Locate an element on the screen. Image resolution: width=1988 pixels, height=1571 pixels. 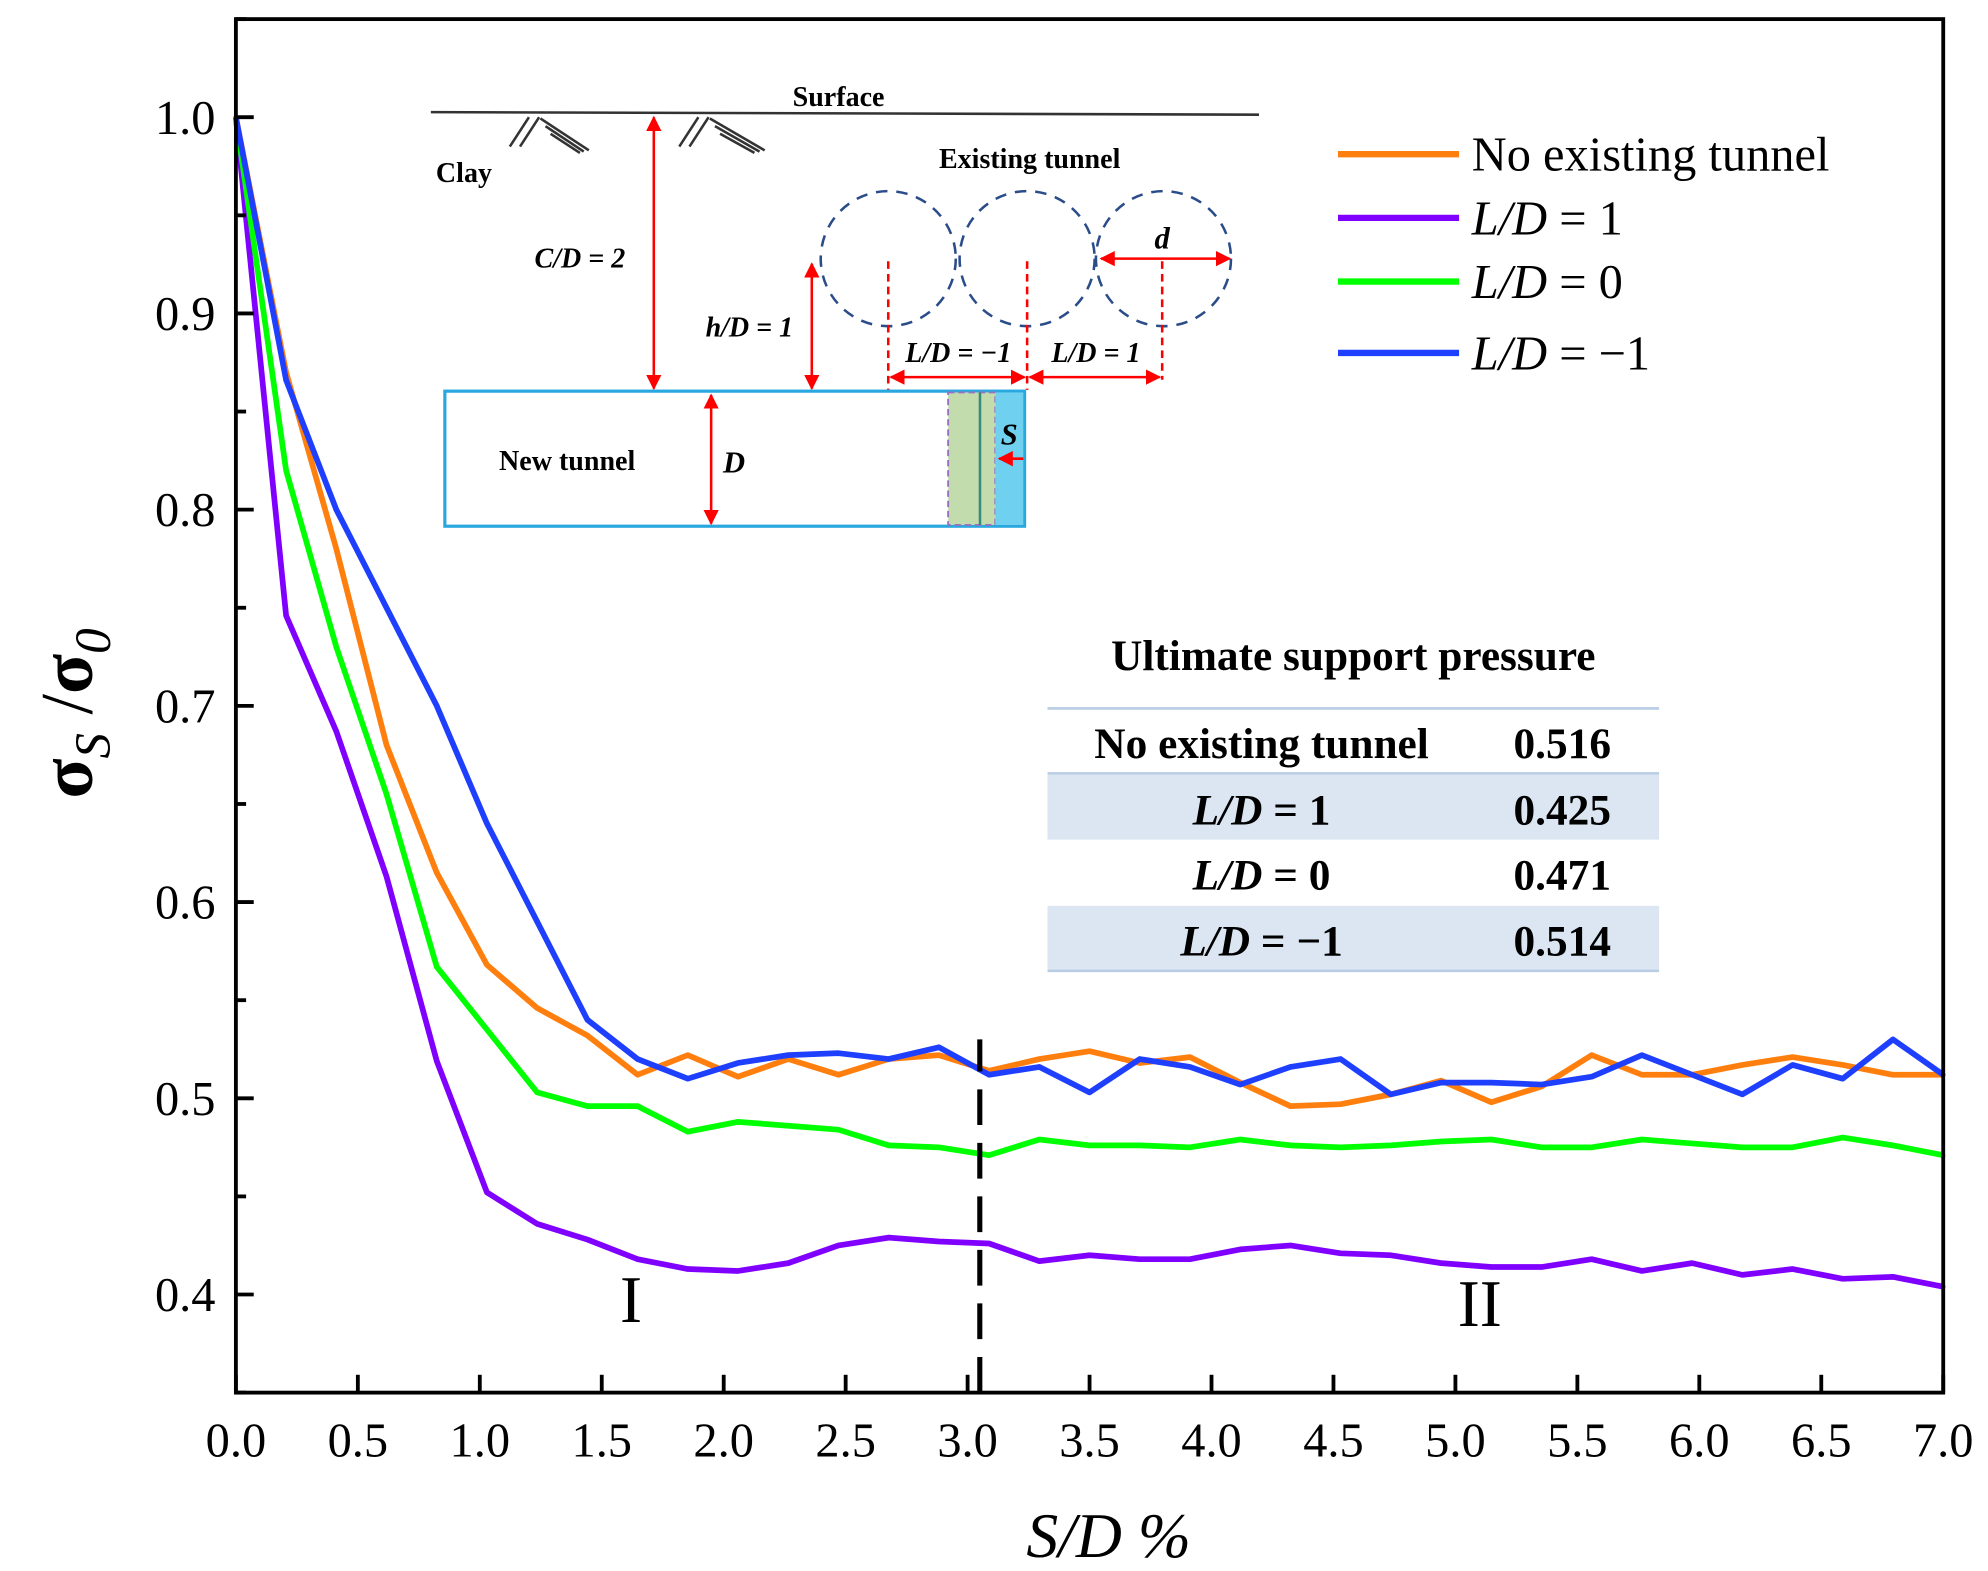
table-row-label: No existing tunnel is located at coordinates (1261, 744).